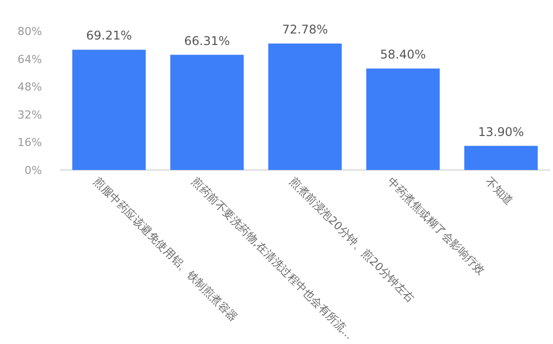 The height and width of the screenshot is (344, 553). Describe the element at coordinates (207, 41) in the screenshot. I see `data-label: 66.31%` at that location.